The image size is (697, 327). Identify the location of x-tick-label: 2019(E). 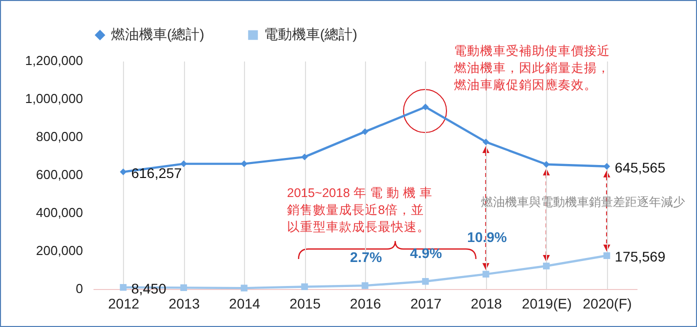
(547, 304).